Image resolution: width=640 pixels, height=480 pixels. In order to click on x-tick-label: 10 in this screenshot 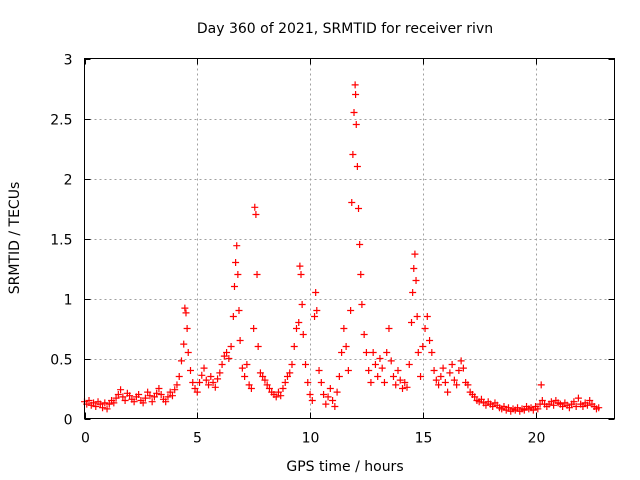, I will do `click(311, 439)`.